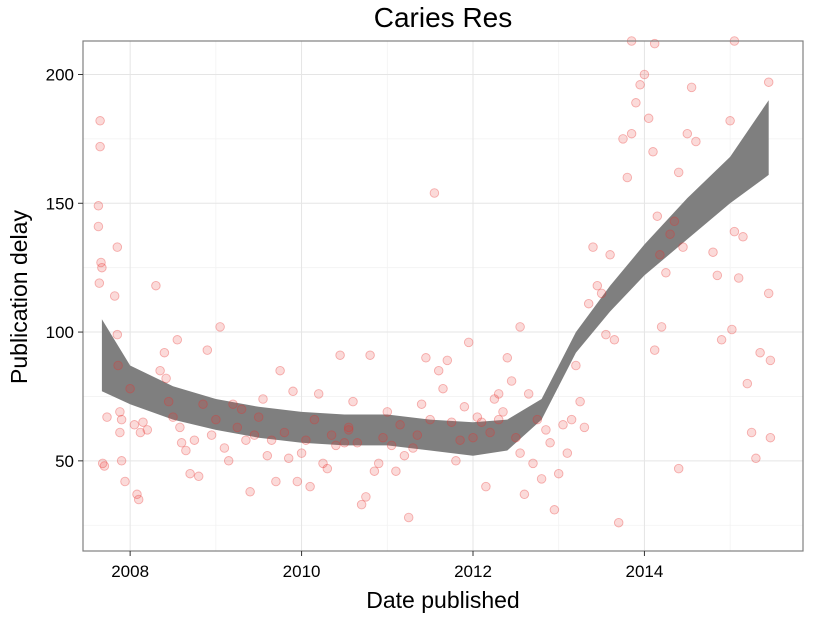 The height and width of the screenshot is (618, 825). I want to click on y-tick-label: 100, so click(60, 332).